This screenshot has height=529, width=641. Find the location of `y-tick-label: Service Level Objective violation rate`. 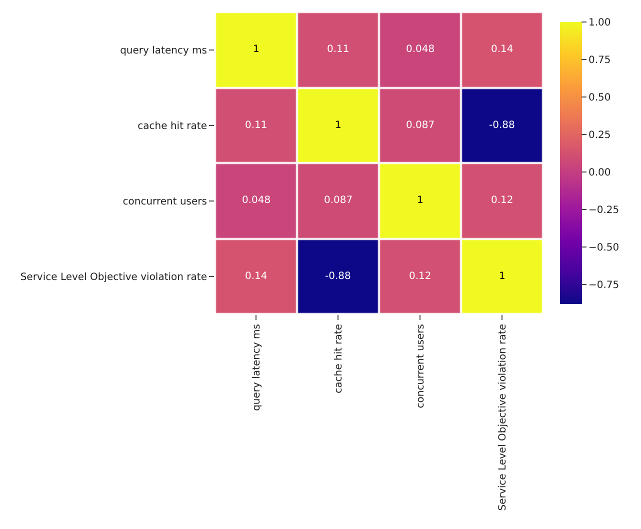

y-tick-label: Service Level Objective violation rate is located at coordinates (113, 277).